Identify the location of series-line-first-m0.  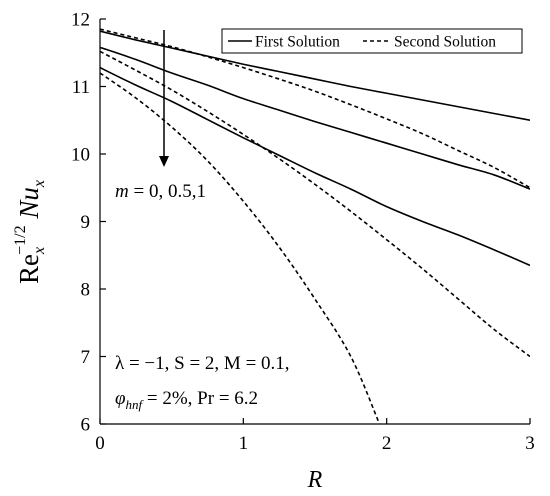
(315, 76).